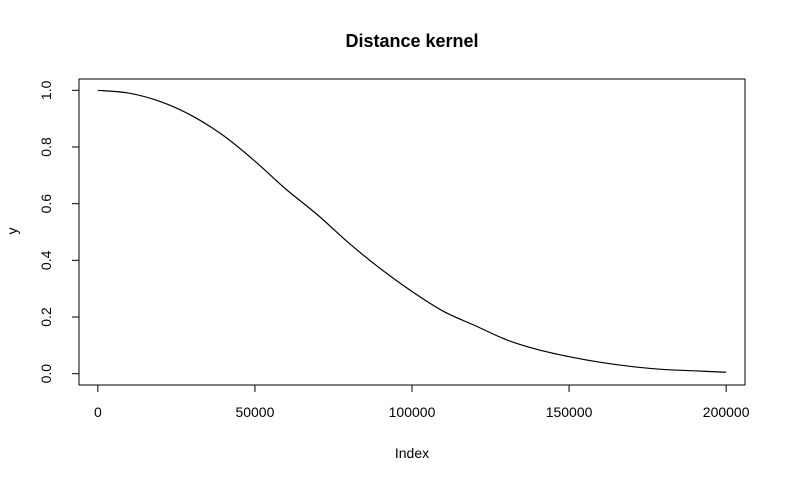  I want to click on y-tick-label: 0.6, so click(46, 204).